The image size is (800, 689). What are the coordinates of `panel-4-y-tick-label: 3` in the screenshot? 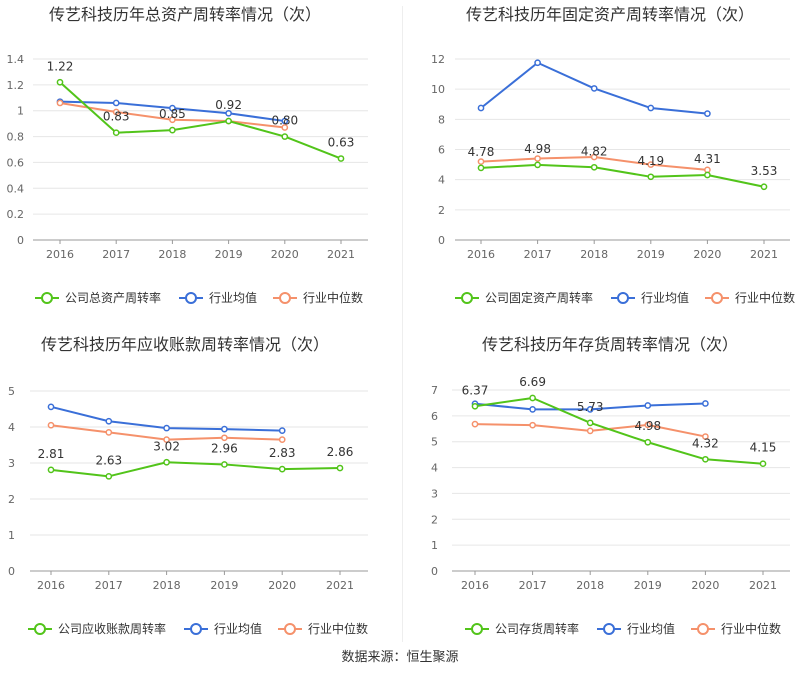 It's located at (434, 493).